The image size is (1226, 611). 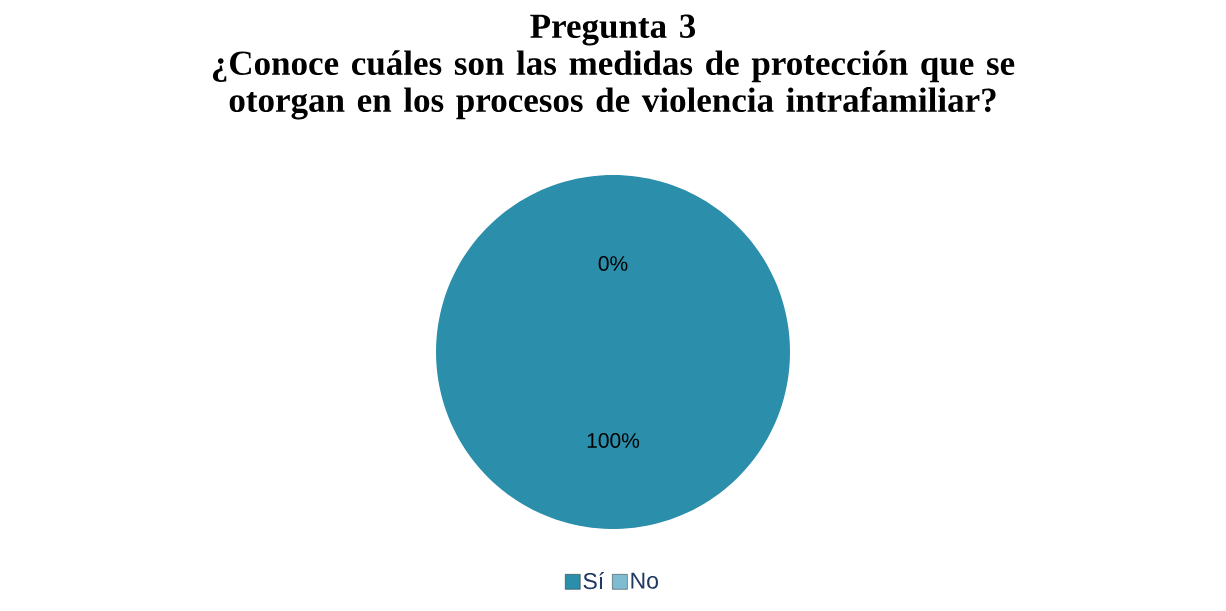 What do you see at coordinates (613, 85) in the screenshot?
I see `chart-subtitle: ¿Conoce cuáles son las medidas de protección que se otorgan en los procesos de violencia intrafamiliar?` at bounding box center [613, 85].